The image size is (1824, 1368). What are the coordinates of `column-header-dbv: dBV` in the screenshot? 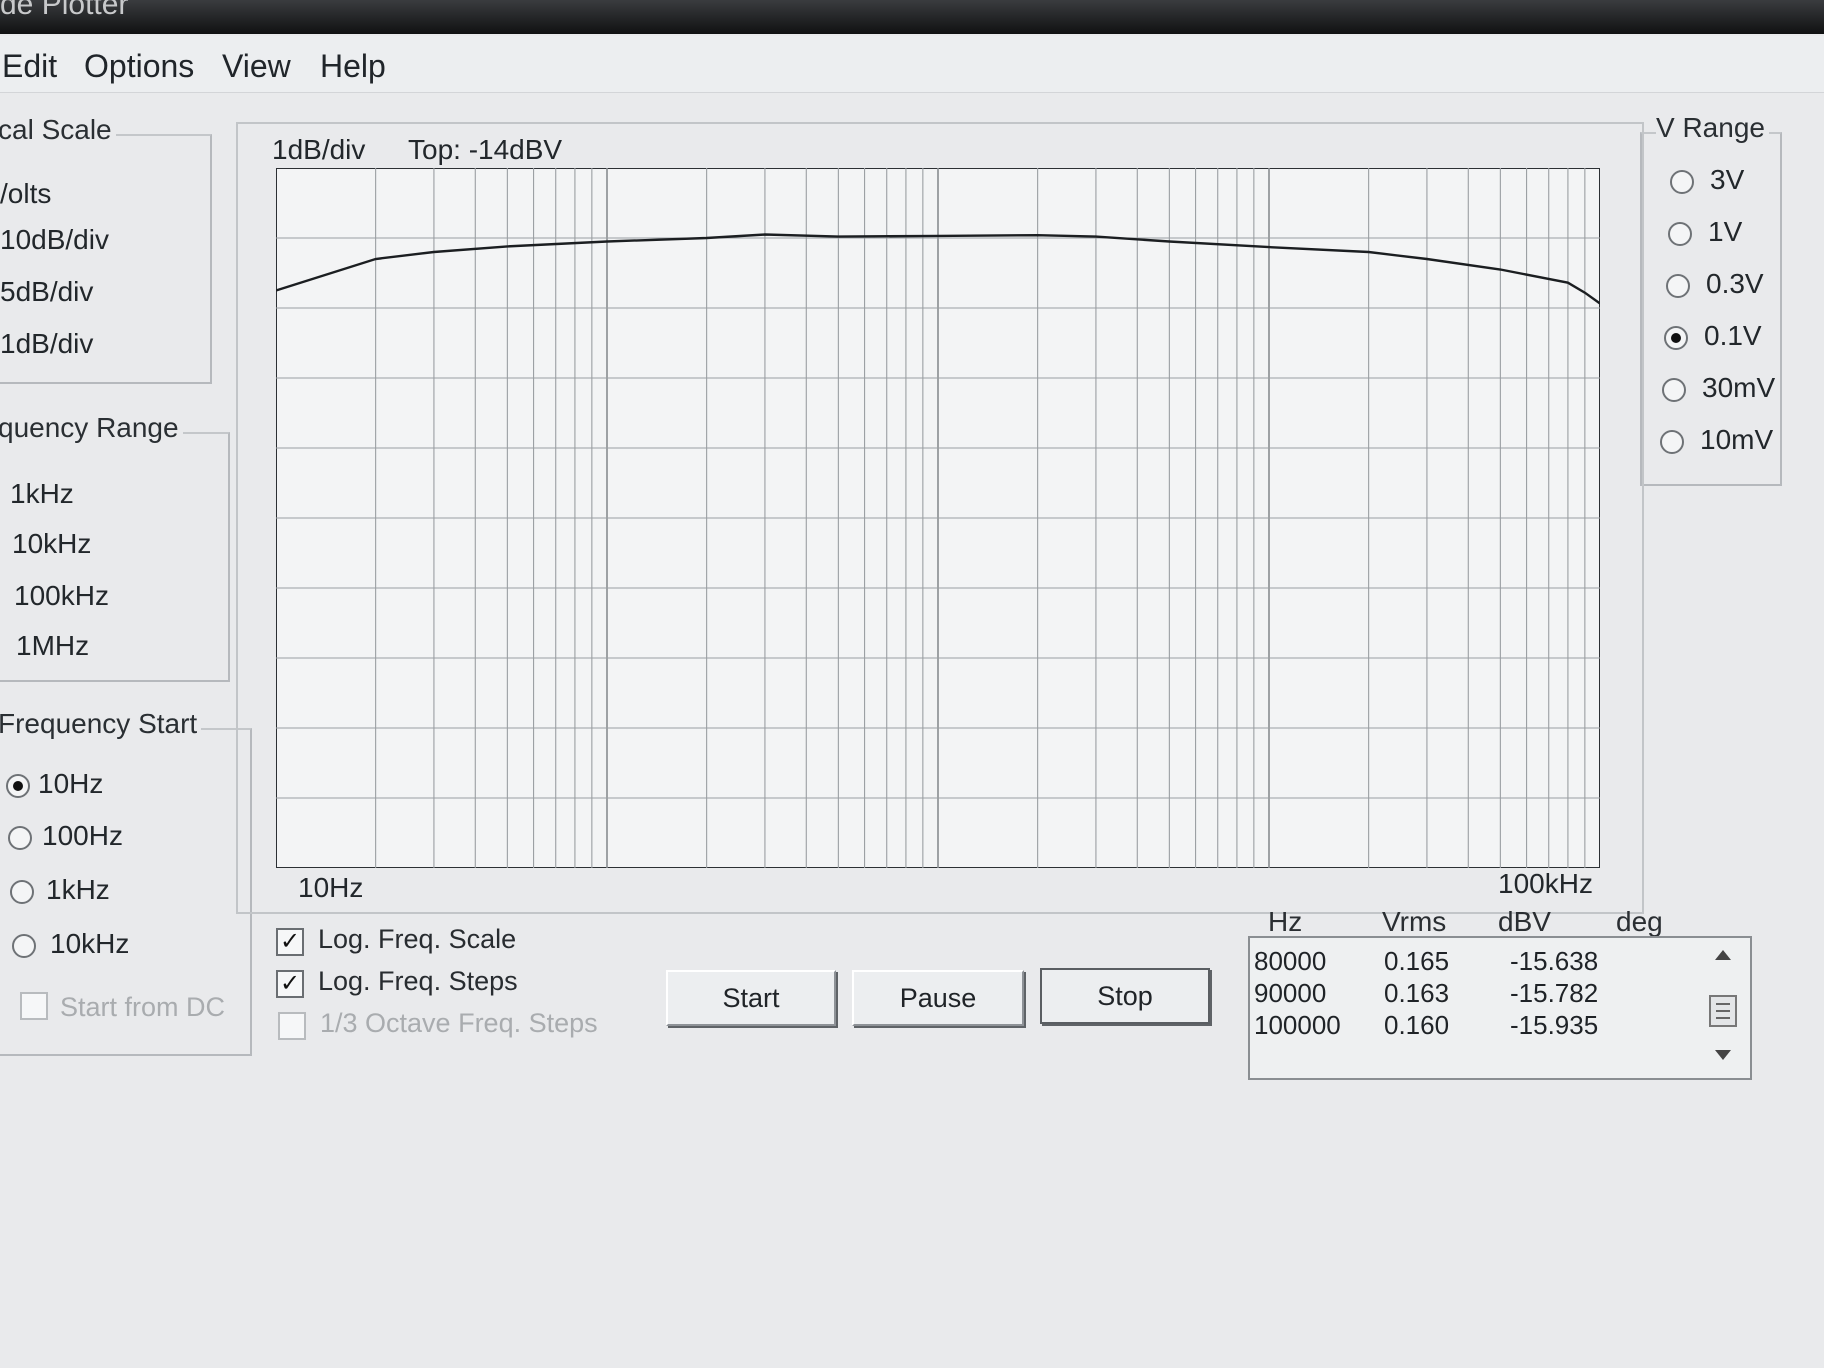 It's located at (1524, 921).